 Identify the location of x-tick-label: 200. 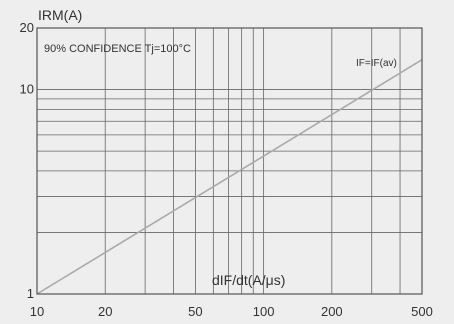
(332, 311).